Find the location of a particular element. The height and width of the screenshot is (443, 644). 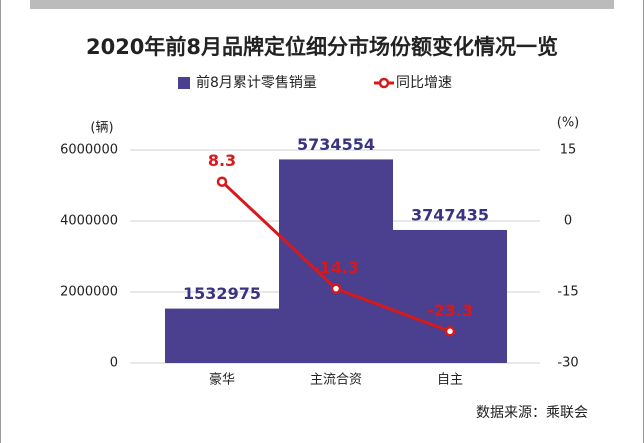

line-value-label: -23.3 is located at coordinates (450, 310).